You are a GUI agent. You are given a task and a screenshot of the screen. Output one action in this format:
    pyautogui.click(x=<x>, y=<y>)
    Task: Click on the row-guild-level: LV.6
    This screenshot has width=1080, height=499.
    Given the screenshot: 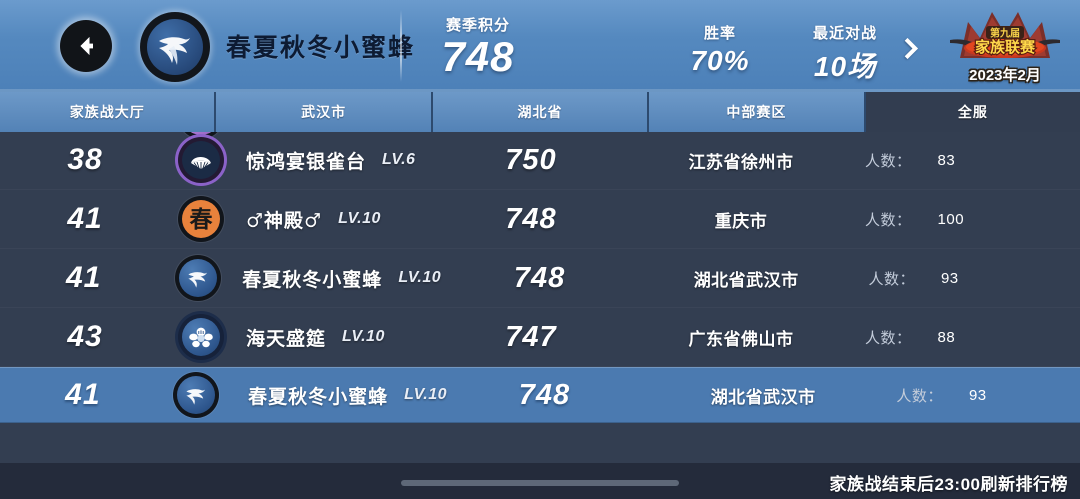 What is the action you would take?
    pyautogui.click(x=399, y=159)
    